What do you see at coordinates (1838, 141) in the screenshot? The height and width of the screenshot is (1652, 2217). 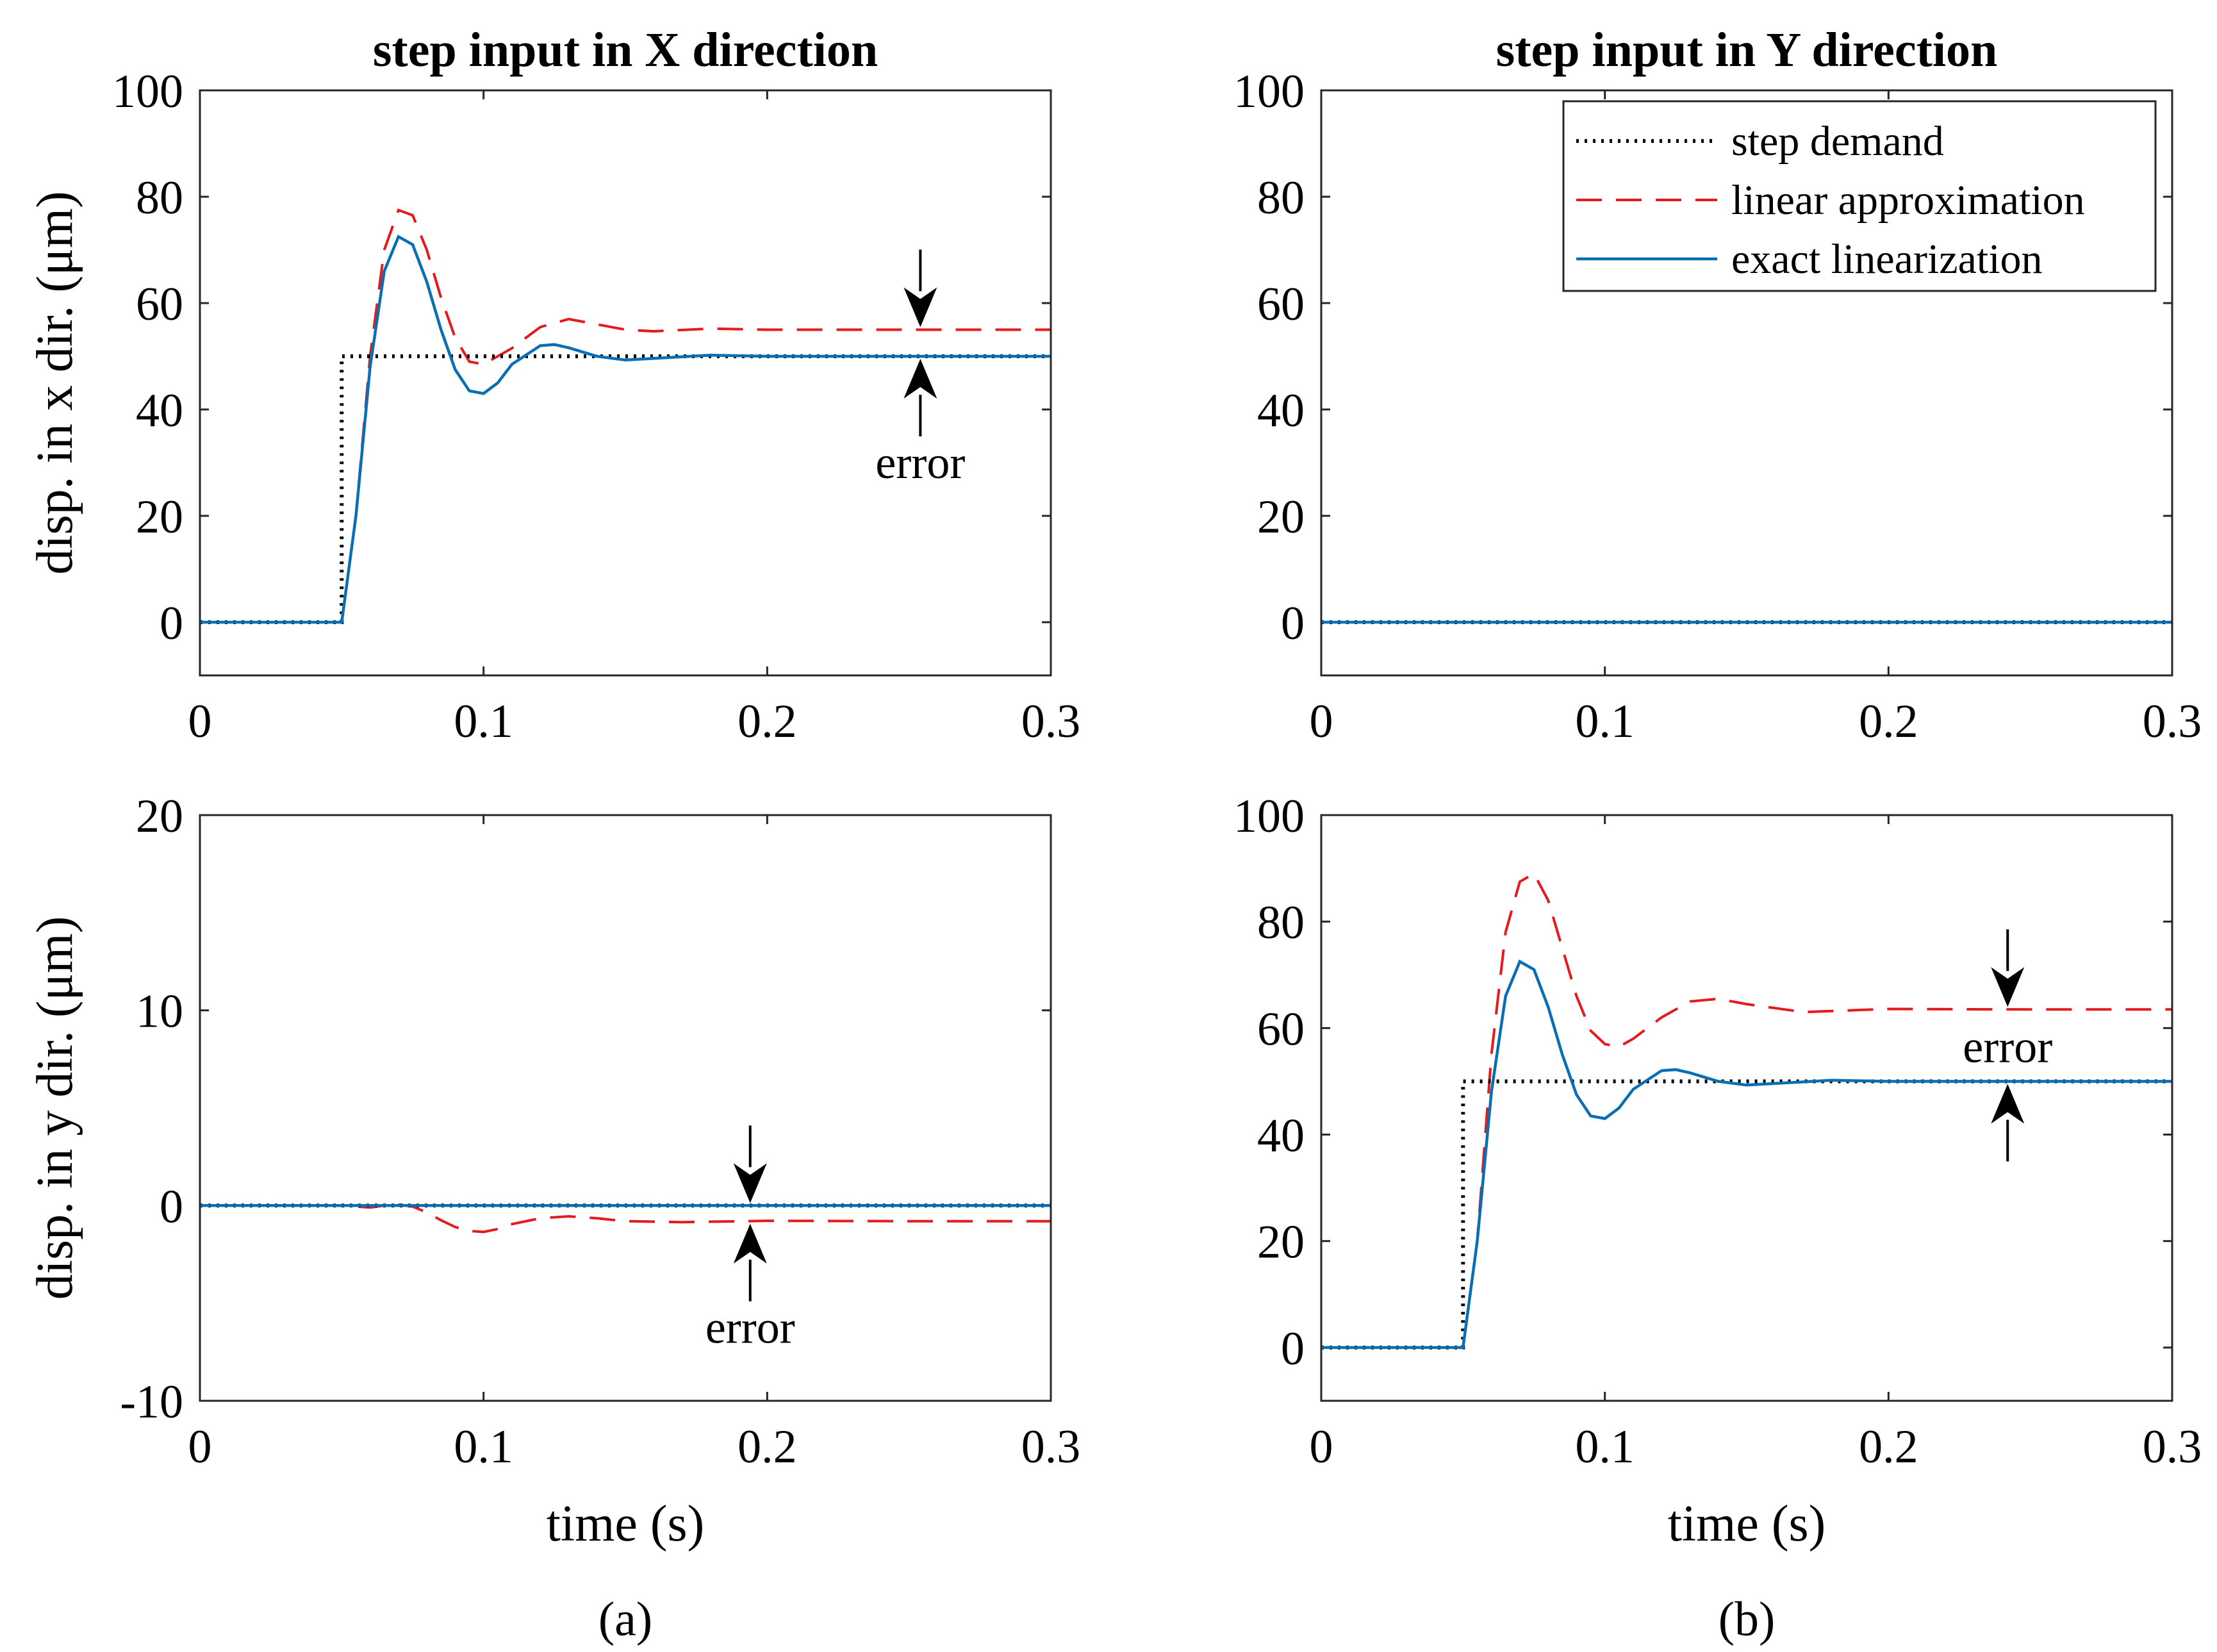 I see `legend-label-step: step demand` at bounding box center [1838, 141].